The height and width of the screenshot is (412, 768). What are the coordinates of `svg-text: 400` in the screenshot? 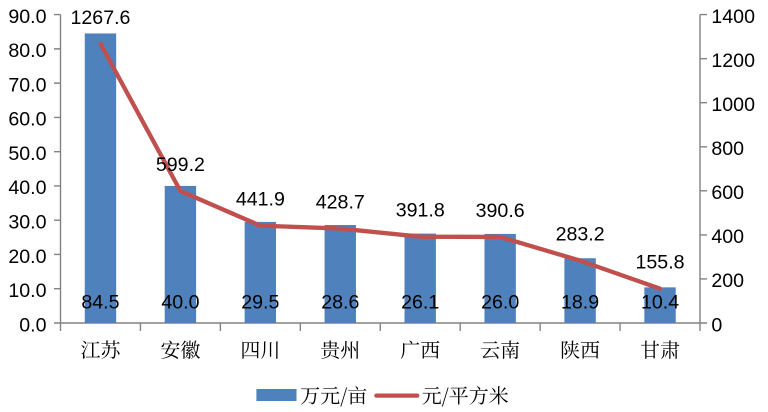 It's located at (727, 237).